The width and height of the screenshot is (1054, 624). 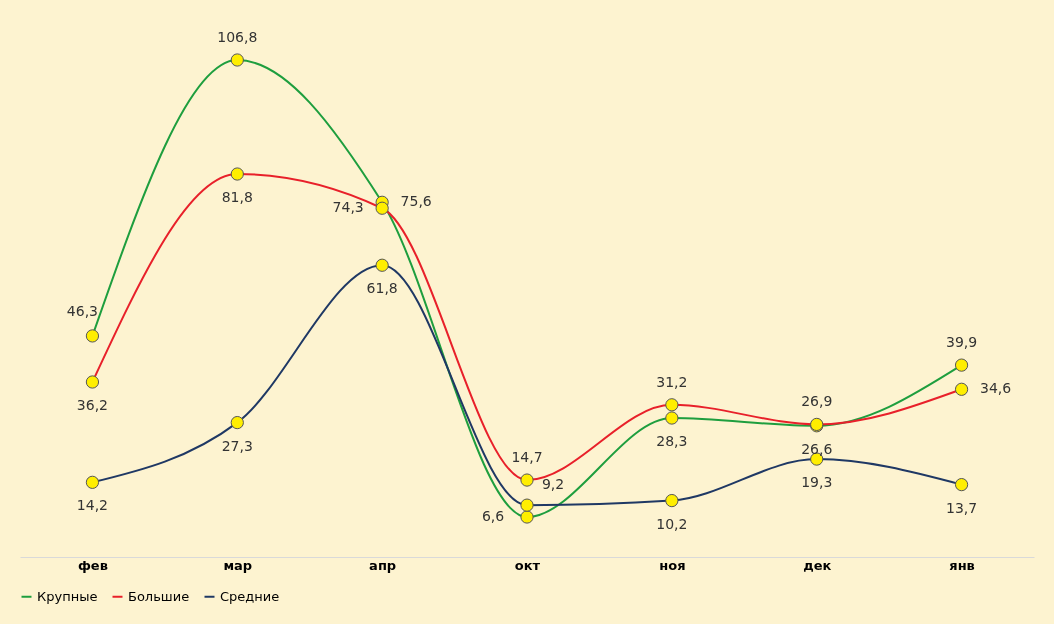 I want to click on data-label: 81,8, so click(x=237, y=197).